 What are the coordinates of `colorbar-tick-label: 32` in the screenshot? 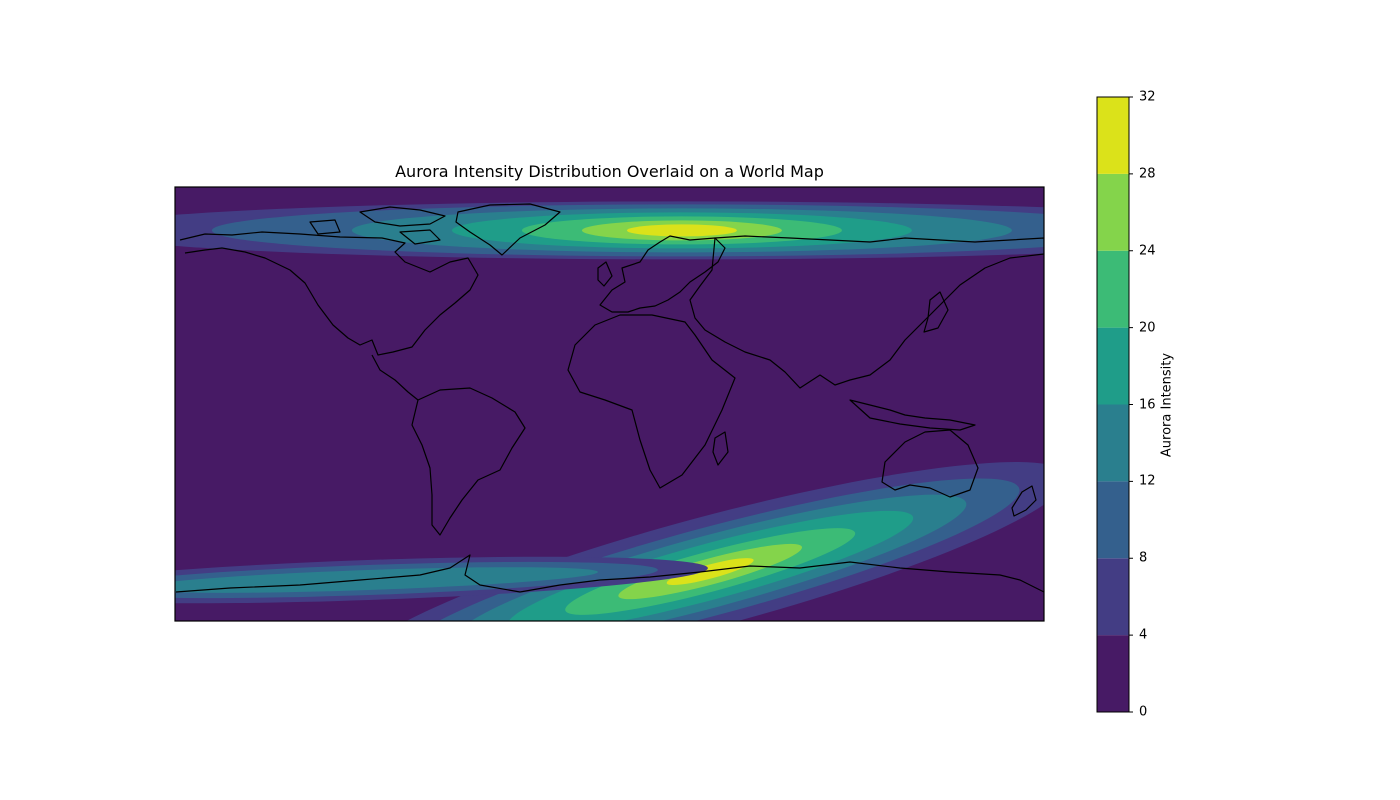 It's located at (1147, 97).